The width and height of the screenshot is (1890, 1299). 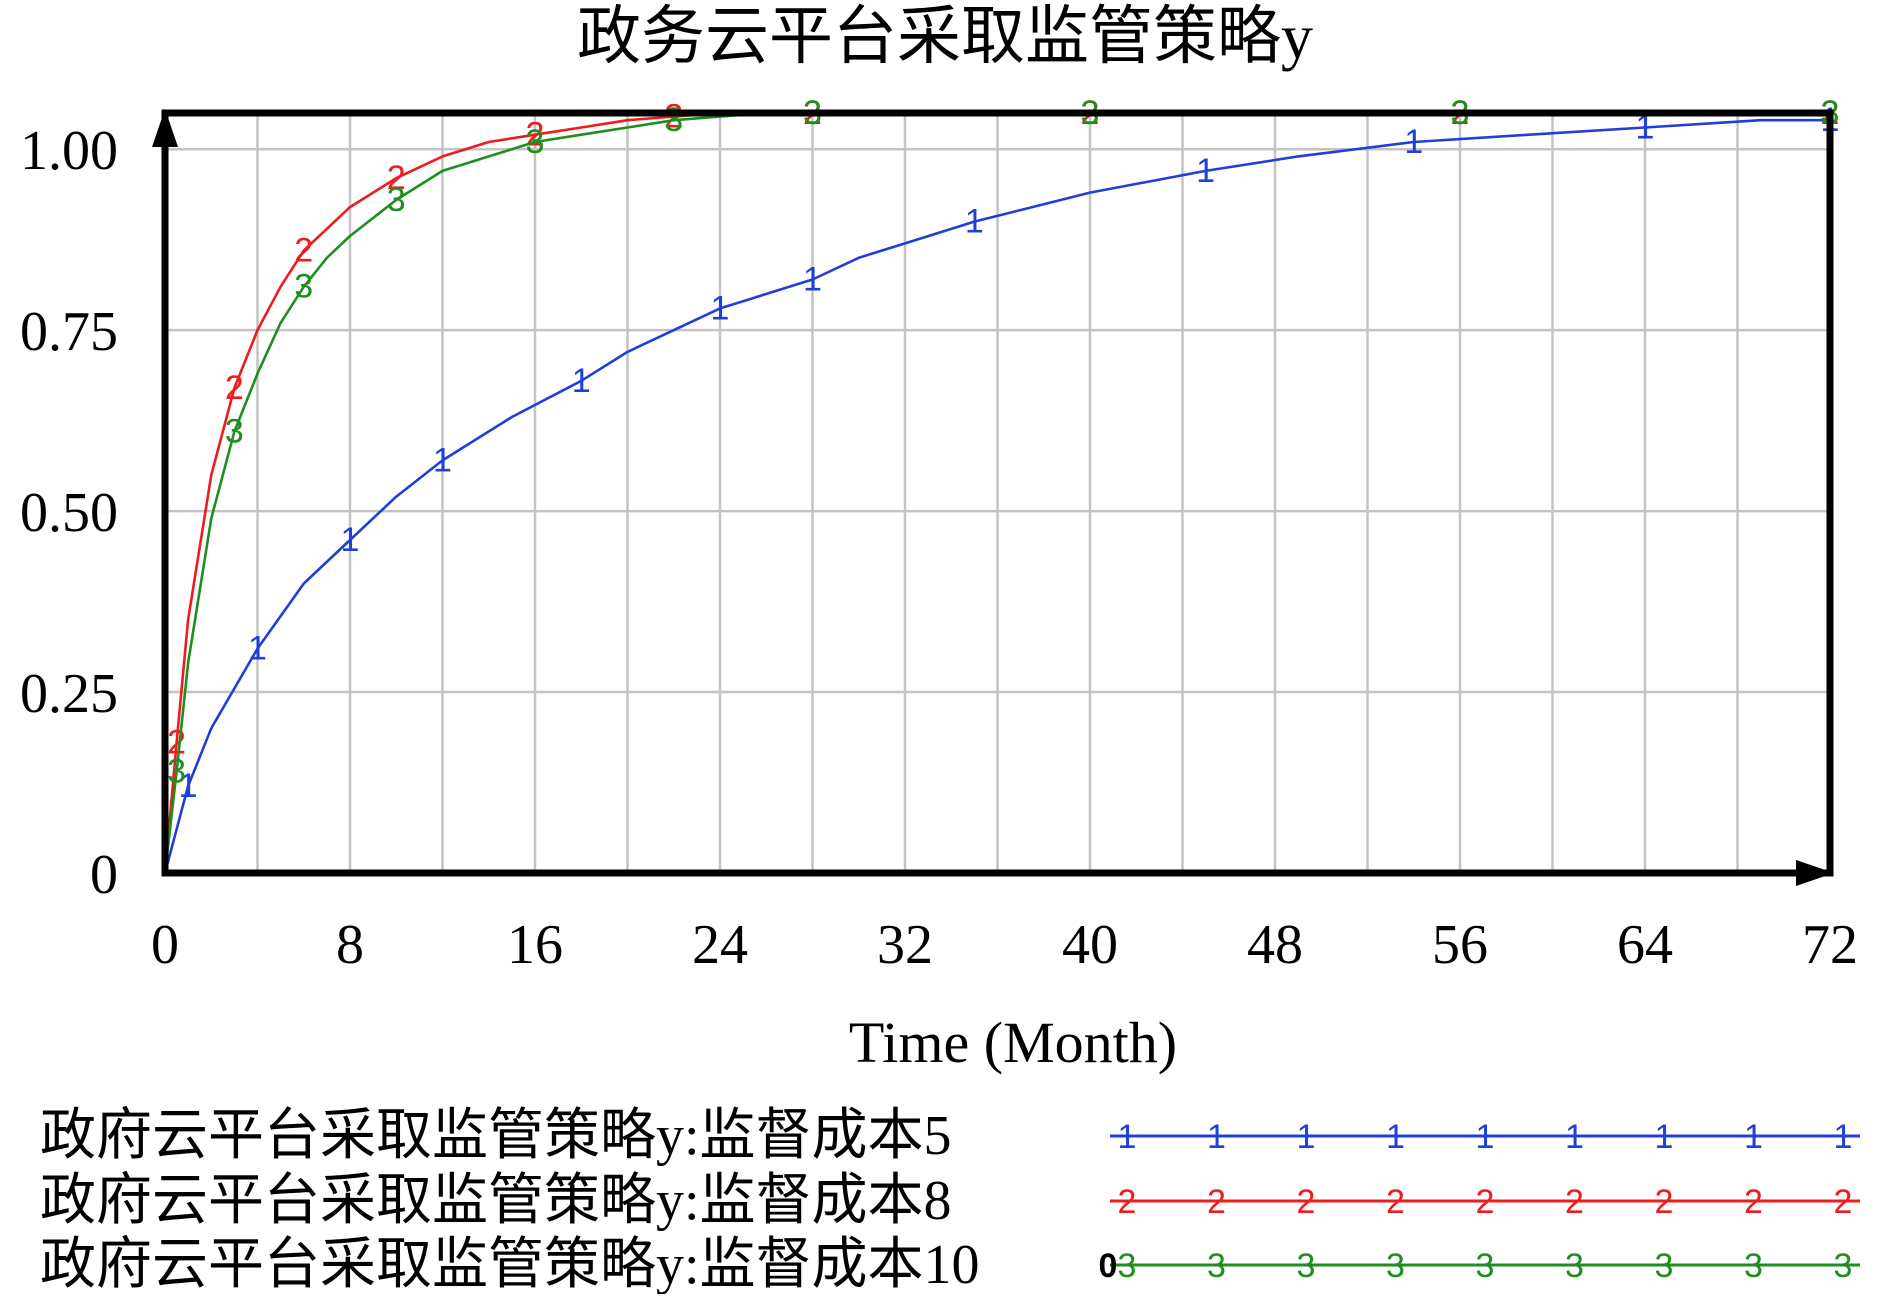 I want to click on x-tick-label: 64, so click(x=1645, y=945).